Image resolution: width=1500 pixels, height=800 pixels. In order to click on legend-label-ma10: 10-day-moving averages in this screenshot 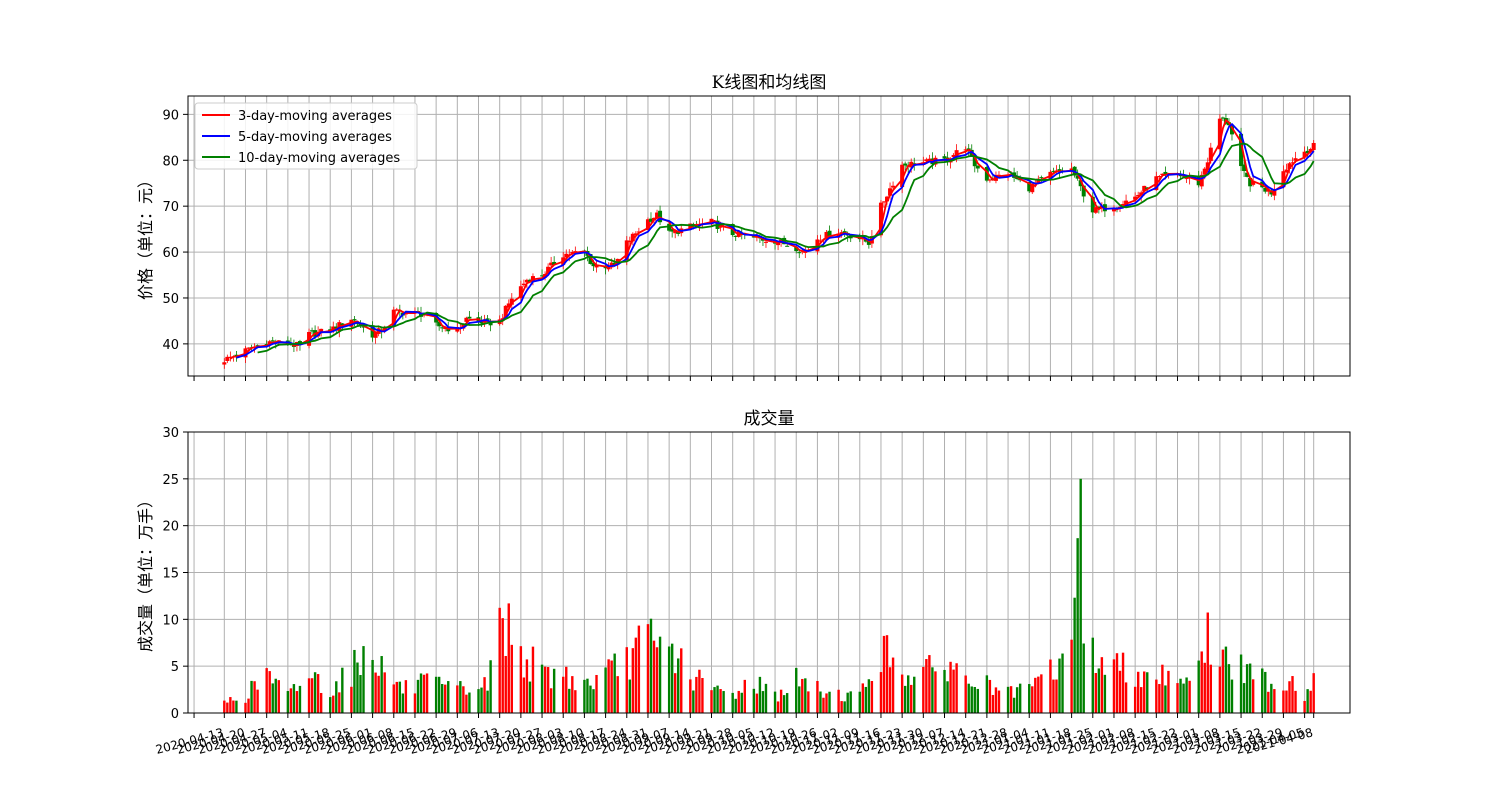, I will do `click(319, 158)`.